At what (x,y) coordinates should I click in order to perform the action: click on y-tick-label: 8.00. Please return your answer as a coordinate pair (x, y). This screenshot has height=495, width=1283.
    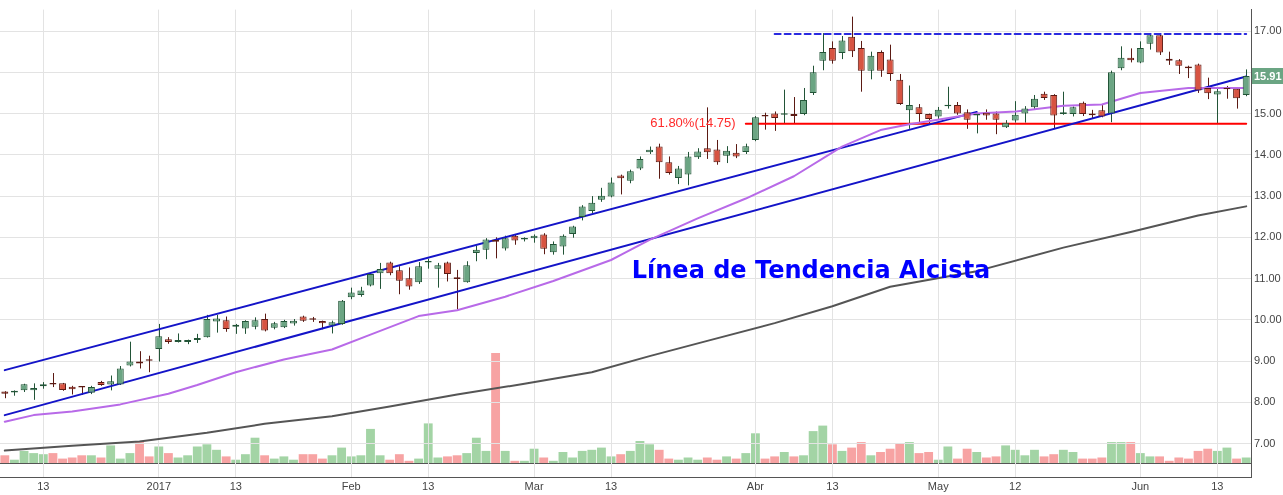
    Looking at the image, I should click on (1265, 401).